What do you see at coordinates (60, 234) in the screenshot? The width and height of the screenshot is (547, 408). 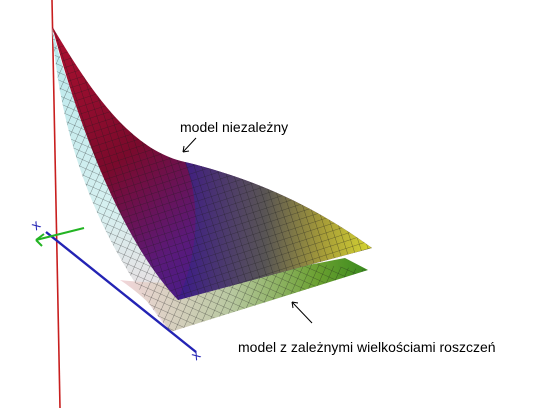 I see `depth-axis` at bounding box center [60, 234].